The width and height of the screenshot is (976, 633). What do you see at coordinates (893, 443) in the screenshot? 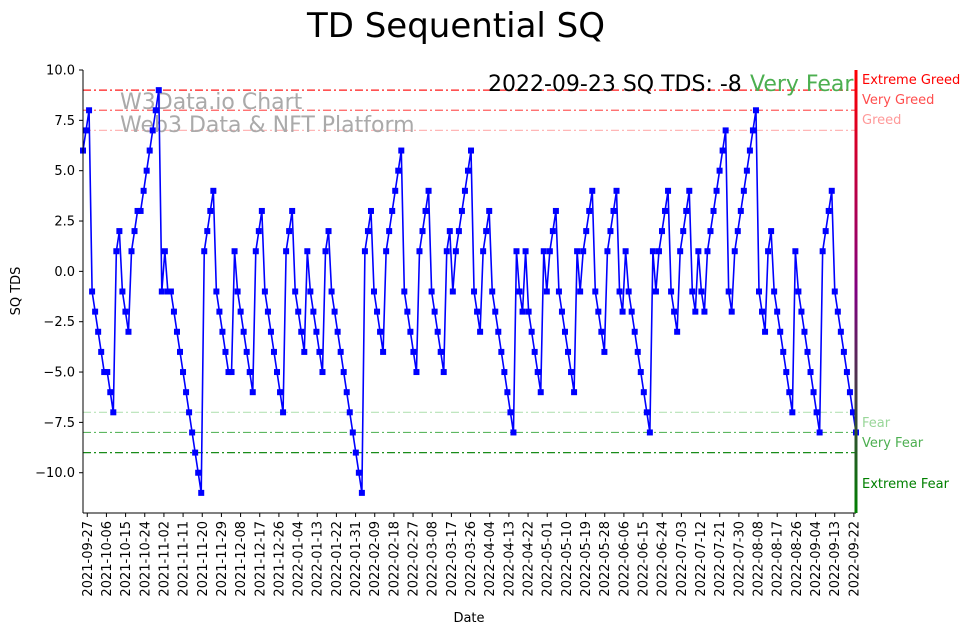
I see `zone-label-4: Very Fear` at bounding box center [893, 443].